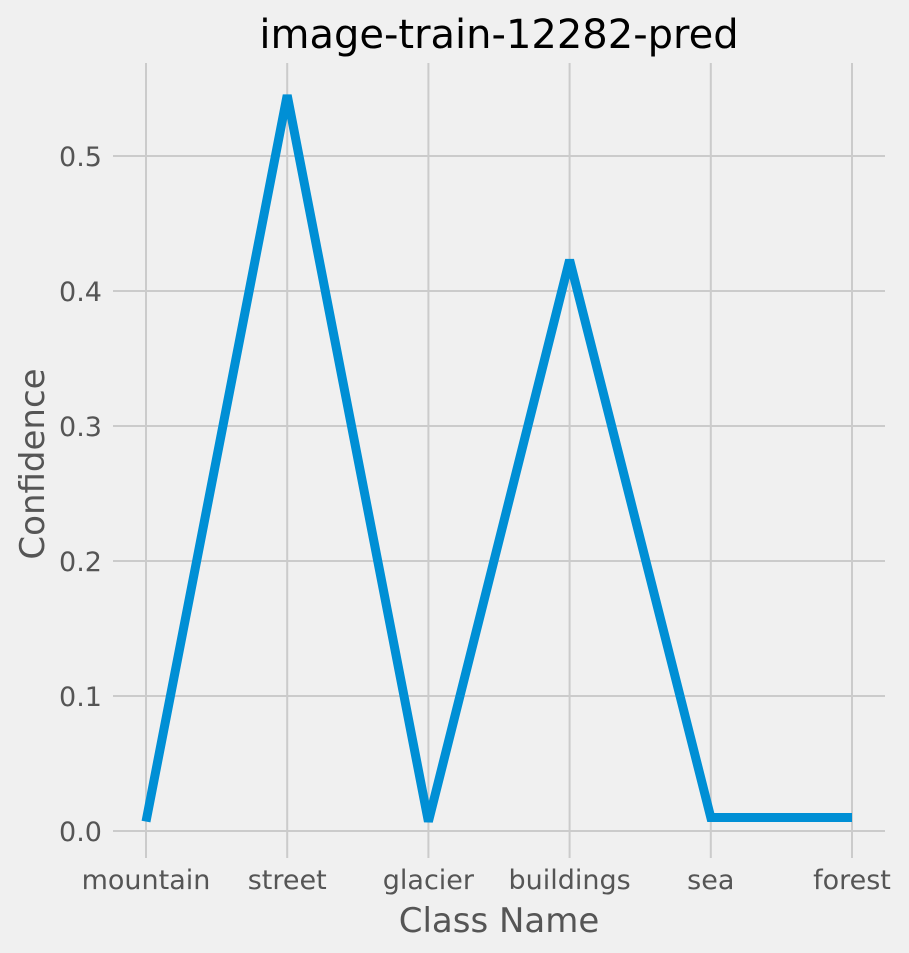  What do you see at coordinates (80, 562) in the screenshot?
I see `y-tick-label: 0.2` at bounding box center [80, 562].